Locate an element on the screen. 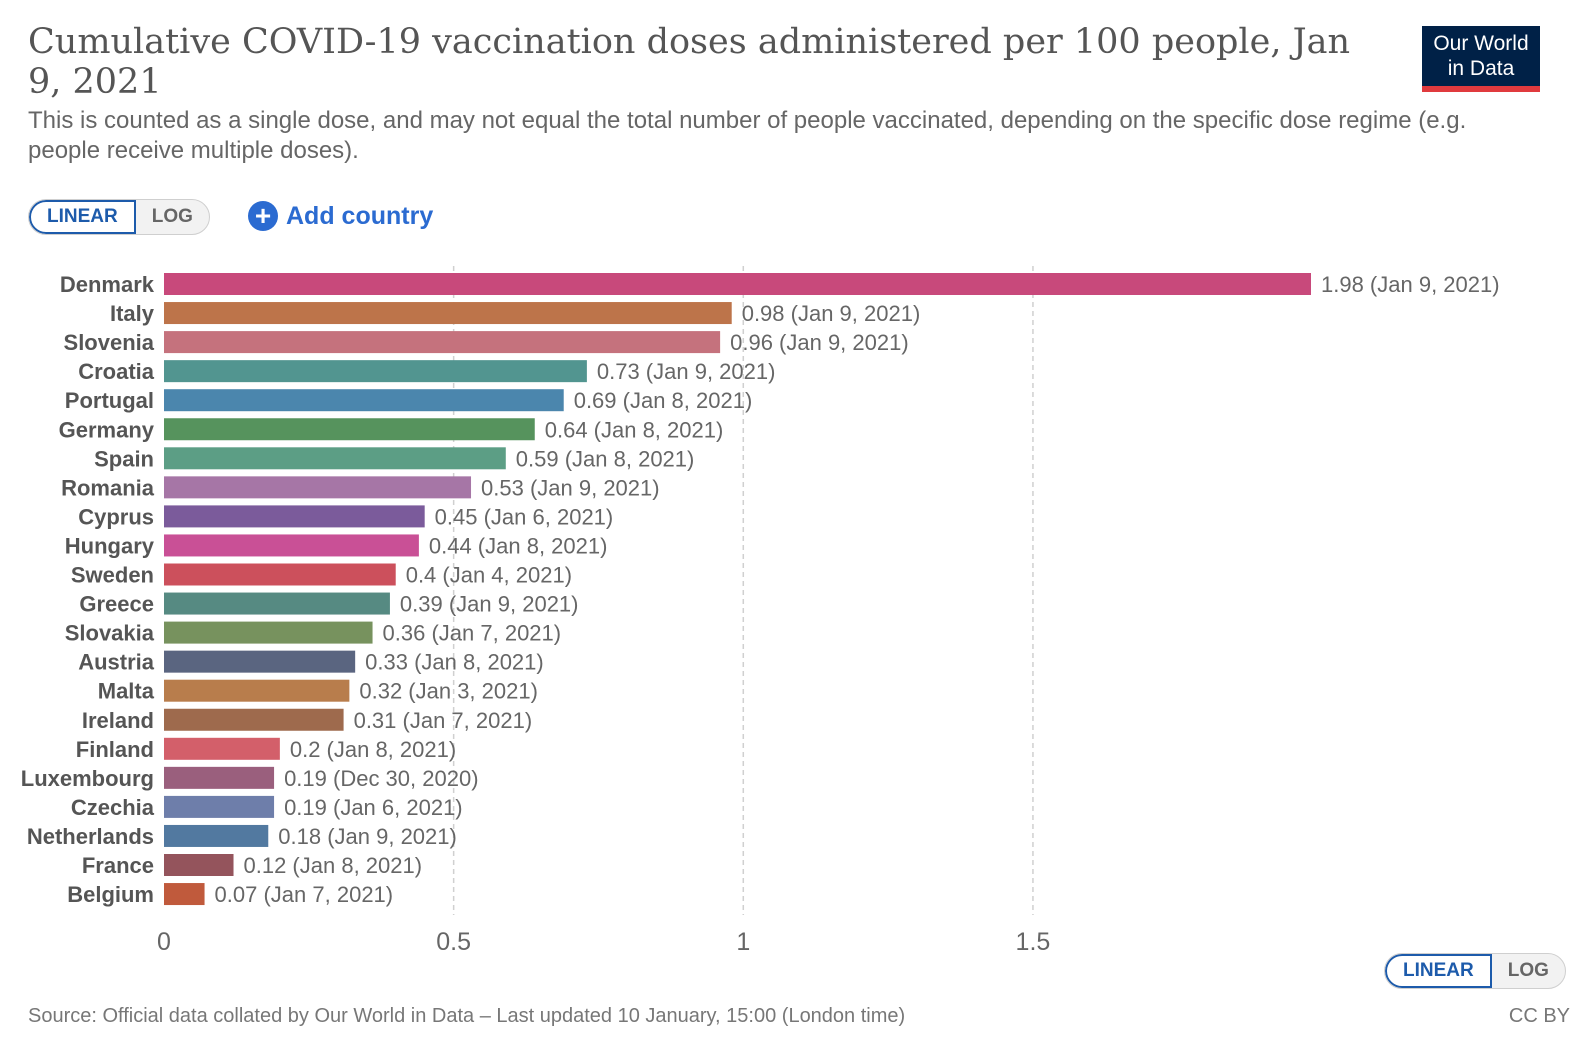  value-label: 0.59 (Jan 8, 2021) is located at coordinates (605, 458).